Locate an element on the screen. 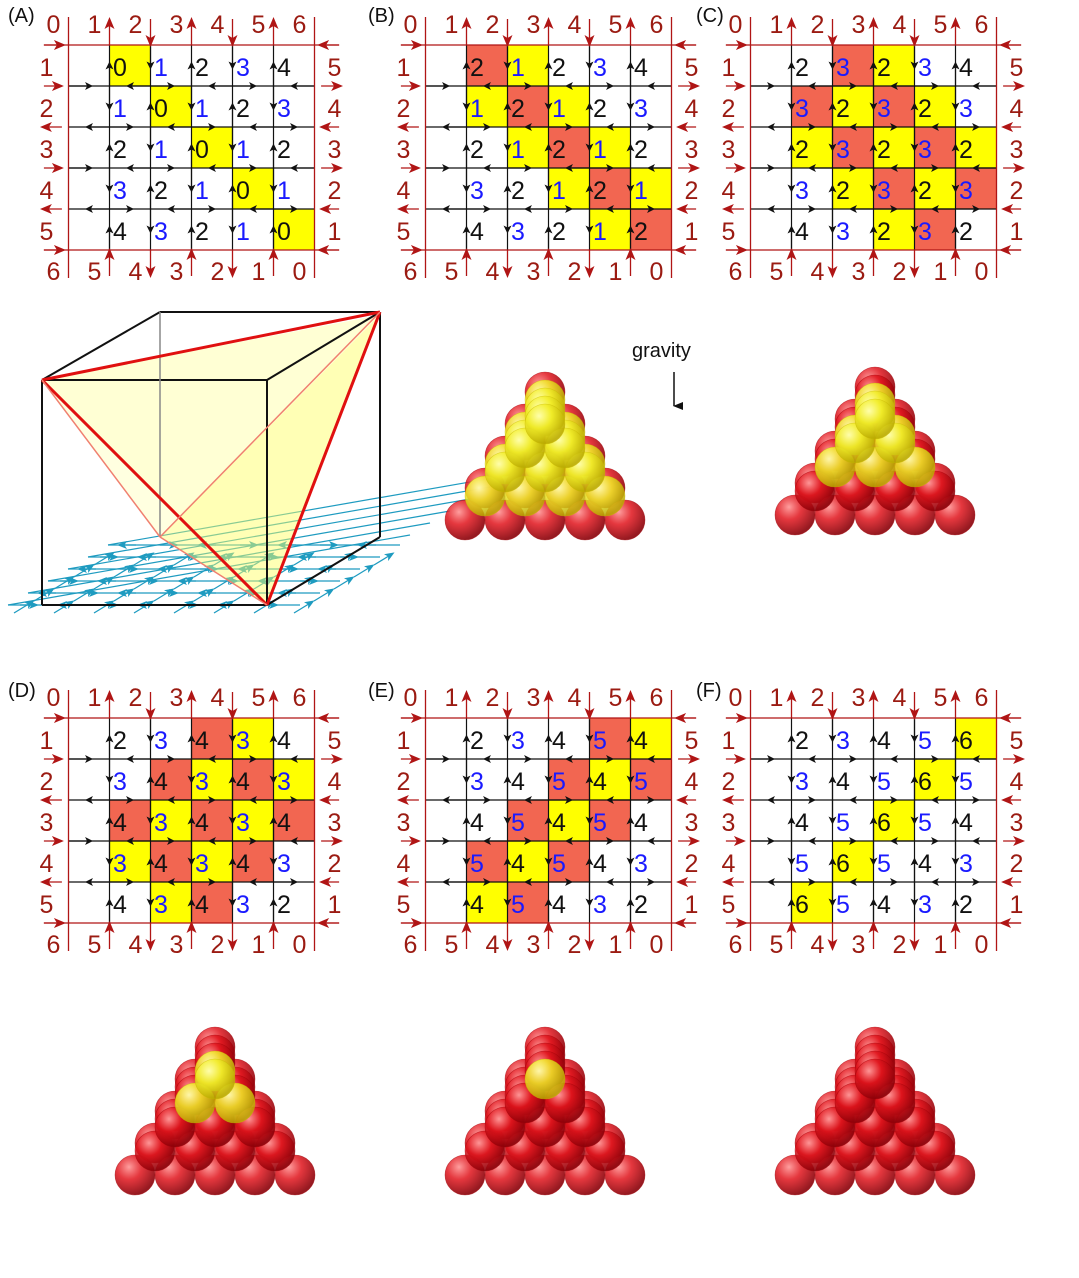 The height and width of the screenshot is (1278, 1079). bottom-label: 3 is located at coordinates (177, 272).